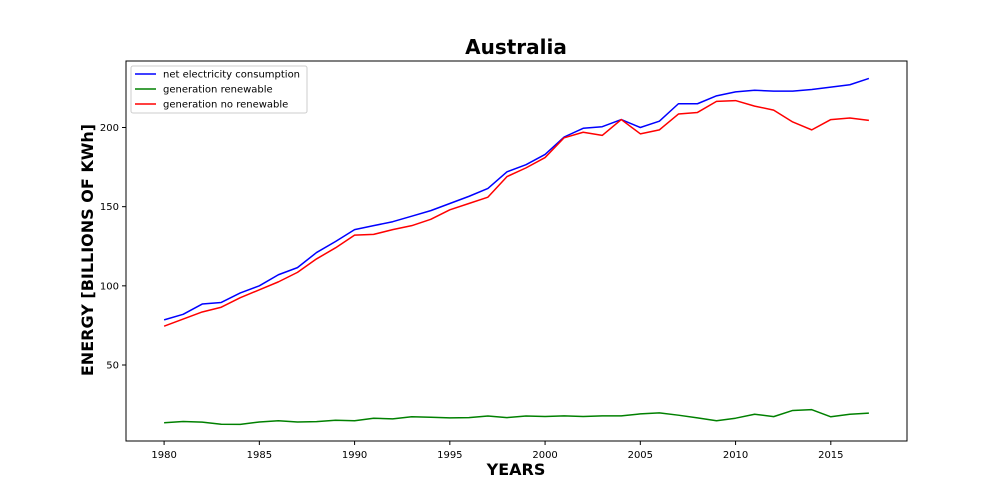 The width and height of the screenshot is (1008, 504). Describe the element at coordinates (544, 455) in the screenshot. I see `x-tick-label: 2000` at that location.